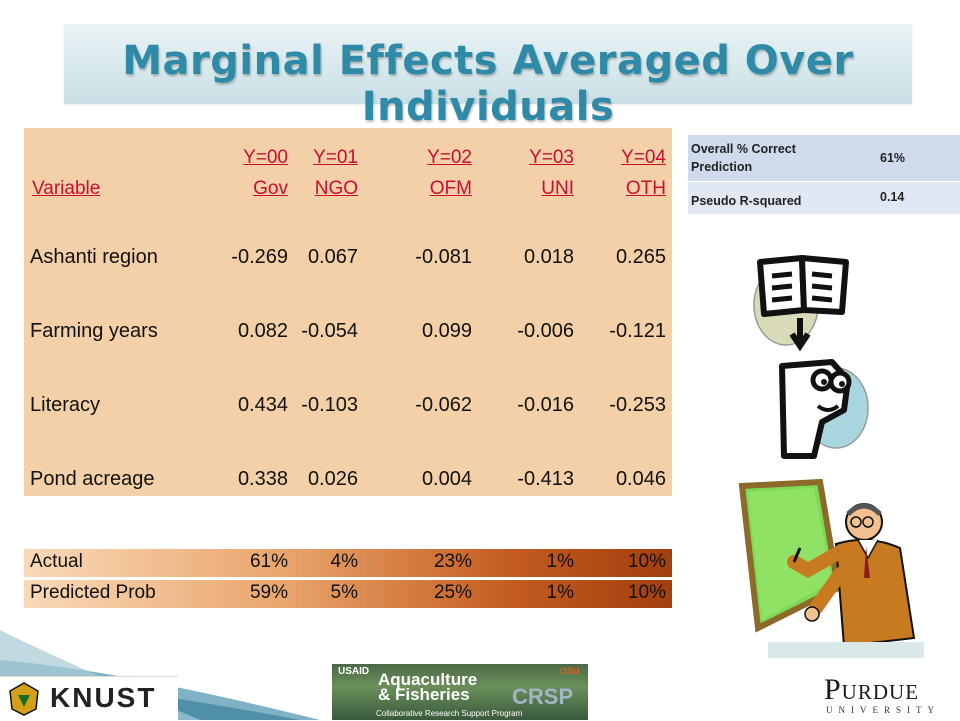 This screenshot has height=721, width=960. Describe the element at coordinates (824, 158) in the screenshot. I see `stat-row-correct-prediction: Overall % Correct Prediction 61%` at that location.